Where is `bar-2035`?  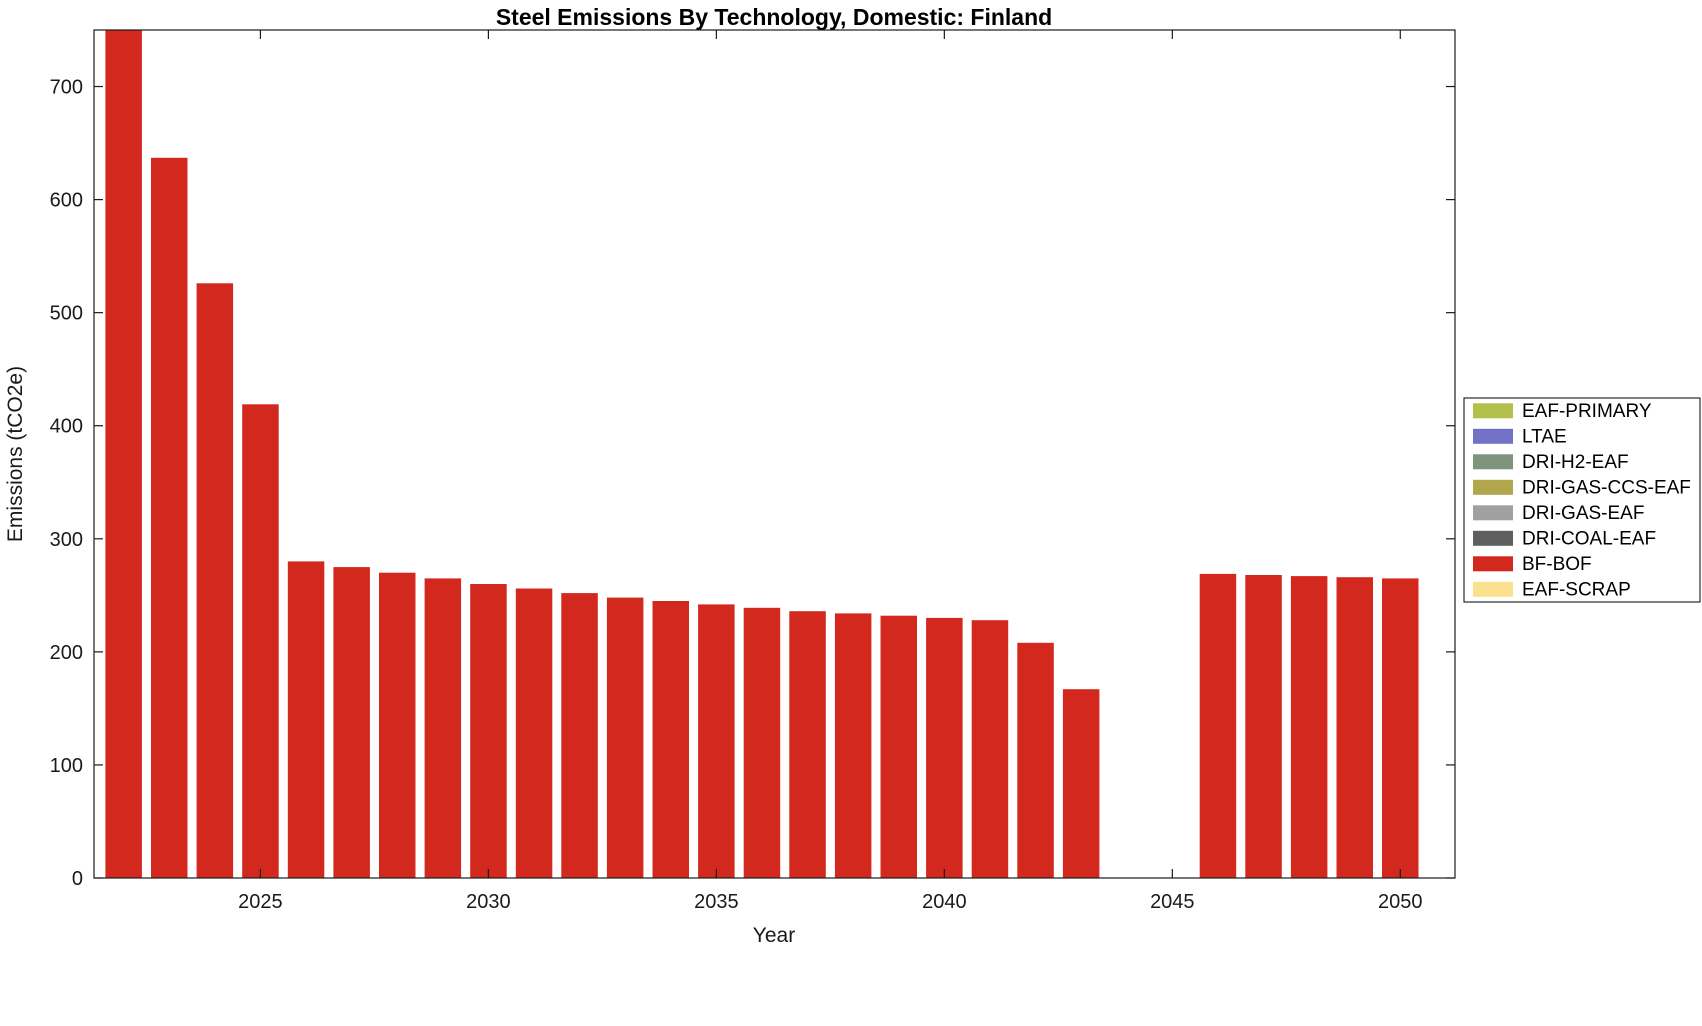
bar-2035 is located at coordinates (716, 741).